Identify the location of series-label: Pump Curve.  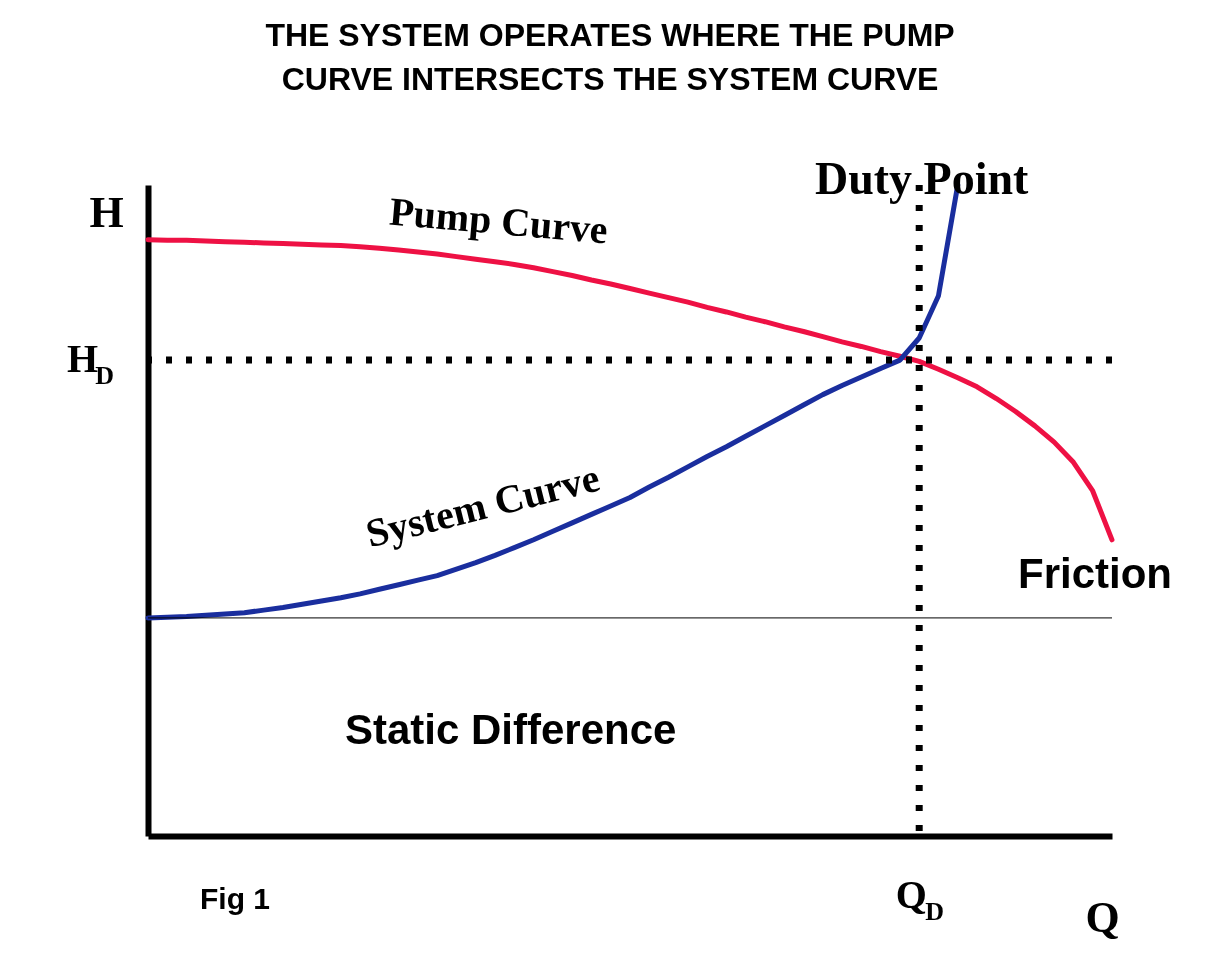
(498, 220).